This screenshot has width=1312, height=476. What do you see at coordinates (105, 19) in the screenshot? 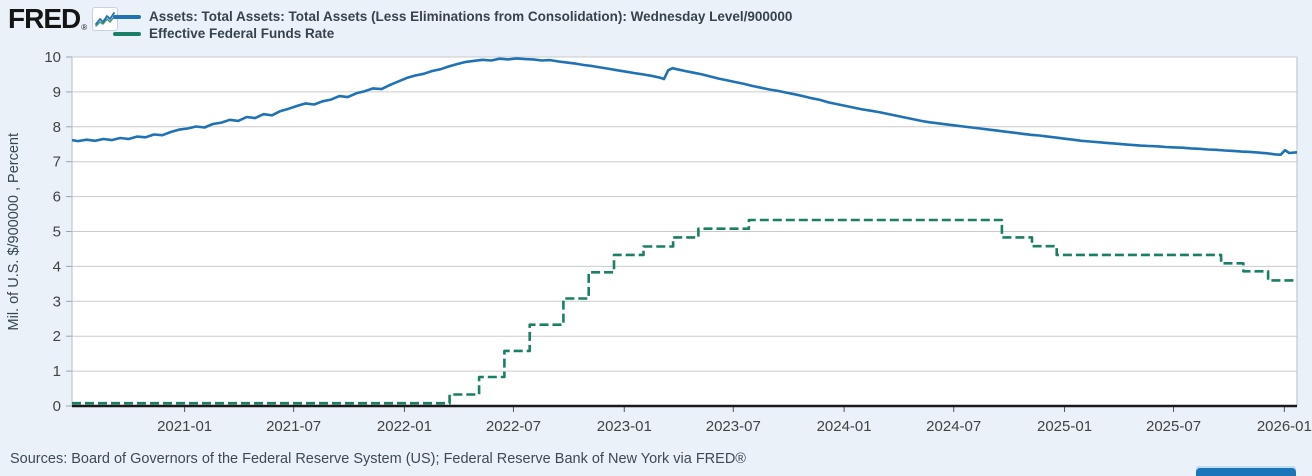
I see `fred-chart-icon` at bounding box center [105, 19].